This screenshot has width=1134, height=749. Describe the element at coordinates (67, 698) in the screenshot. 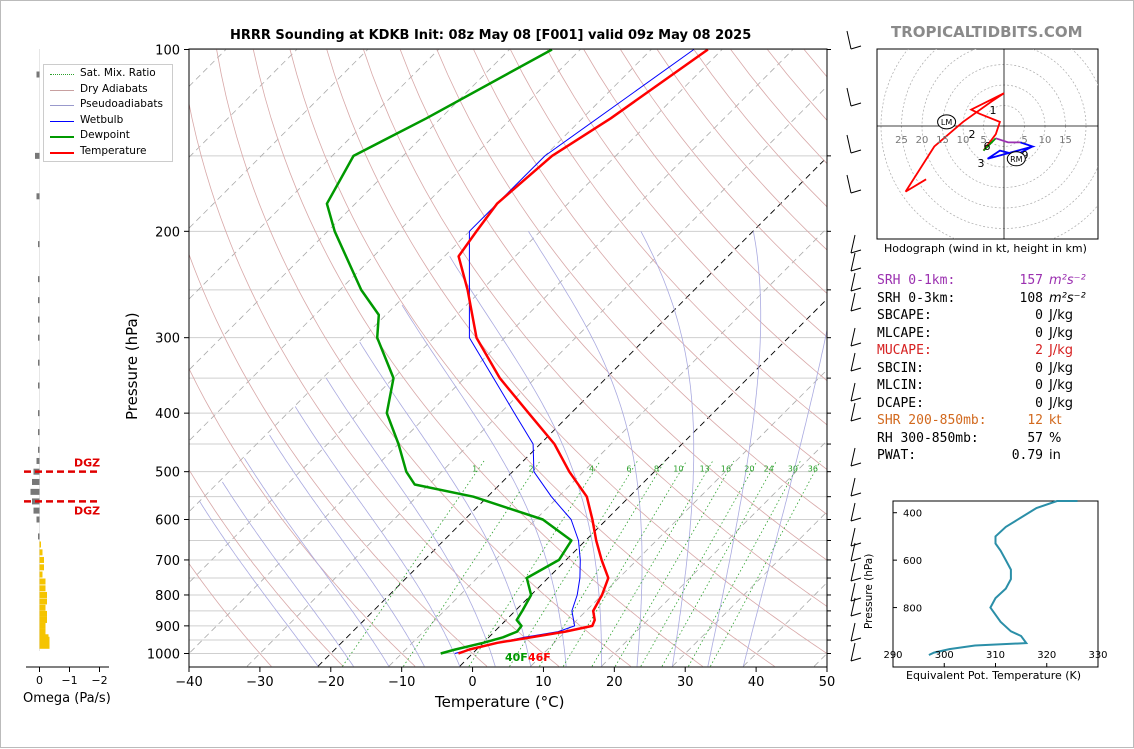

I see `omega-xlabel: Omega (Pa/s)` at that location.